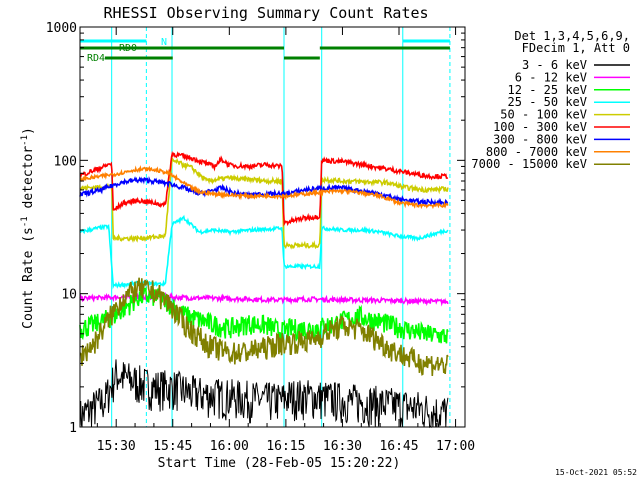 The height and width of the screenshot is (480, 640). I want to click on y-label-sup-1: -1, so click(25, 221).